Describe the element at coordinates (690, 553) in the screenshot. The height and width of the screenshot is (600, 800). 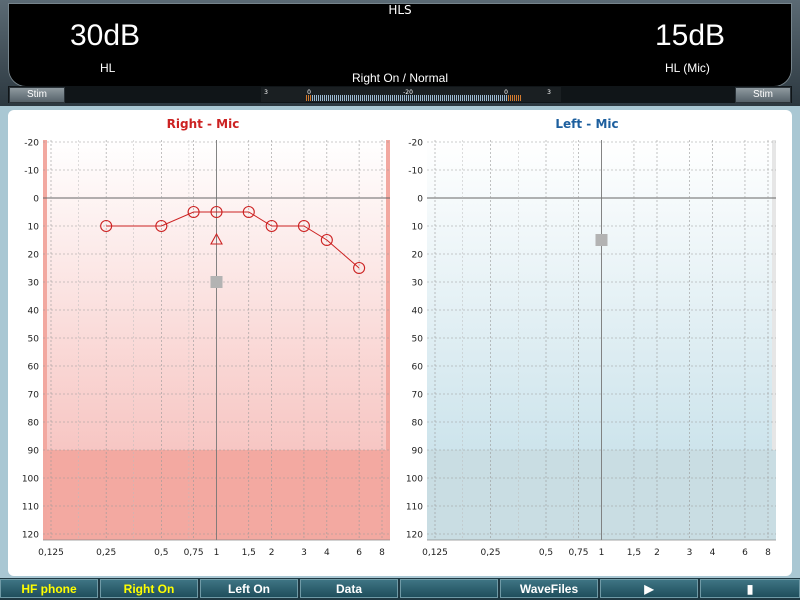
I see `x-tick-label: 3` at that location.